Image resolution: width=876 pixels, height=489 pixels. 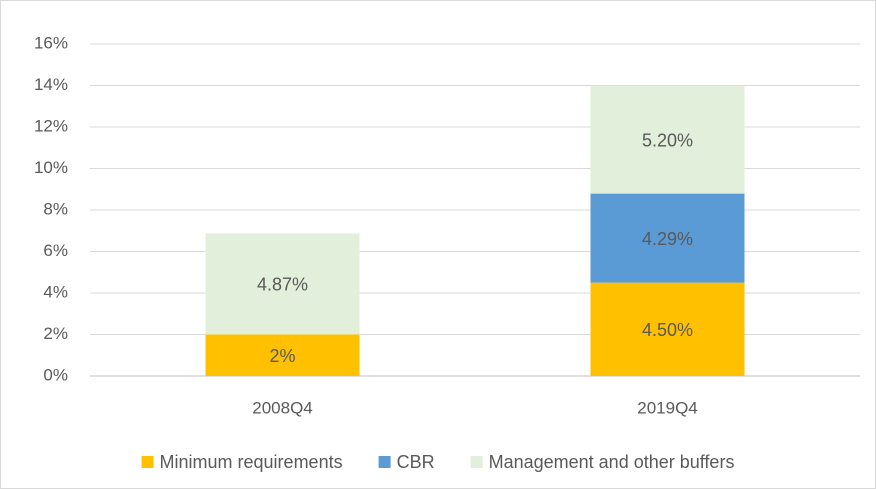 I want to click on value-label: 4.50%, so click(x=667, y=330).